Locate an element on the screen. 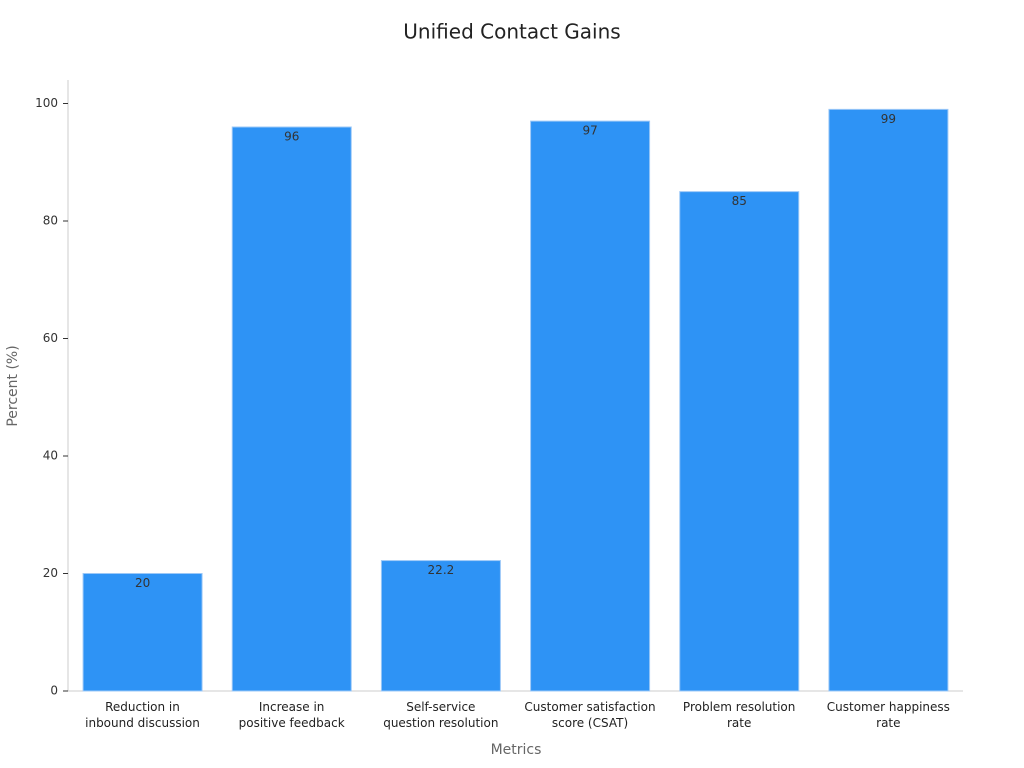 Image resolution: width=1024 pixels, height=768 pixels. y-axis-label: Percent (%) is located at coordinates (13, 385).